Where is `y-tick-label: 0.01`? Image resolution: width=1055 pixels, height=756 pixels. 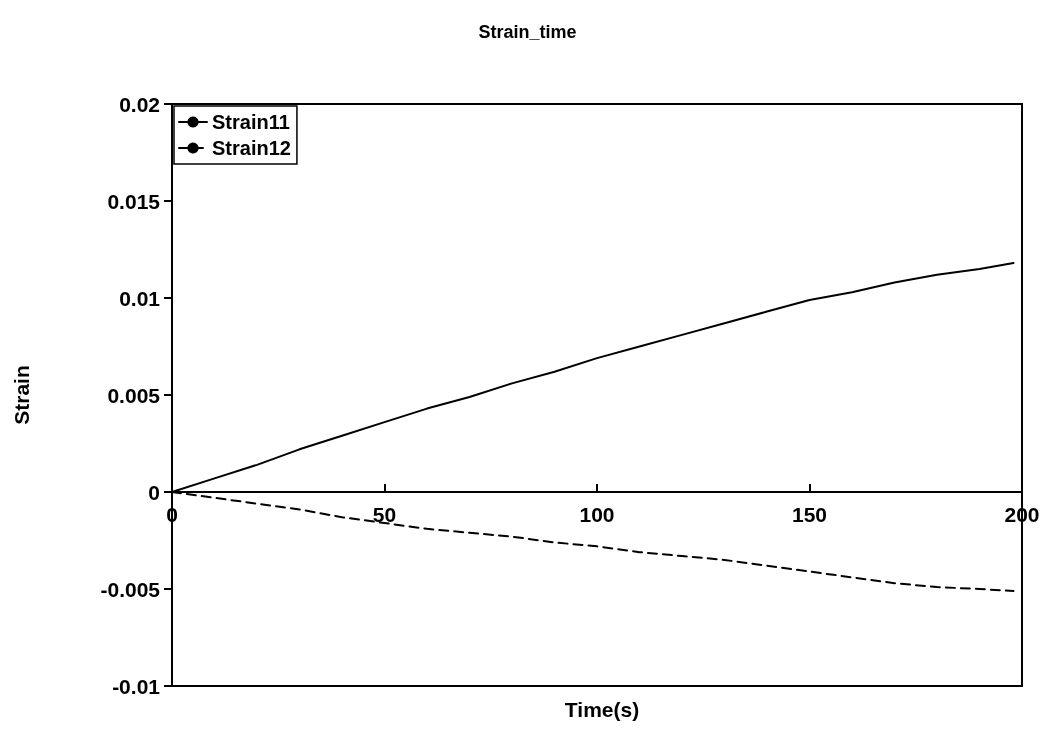 y-tick-label: 0.01 is located at coordinates (140, 298).